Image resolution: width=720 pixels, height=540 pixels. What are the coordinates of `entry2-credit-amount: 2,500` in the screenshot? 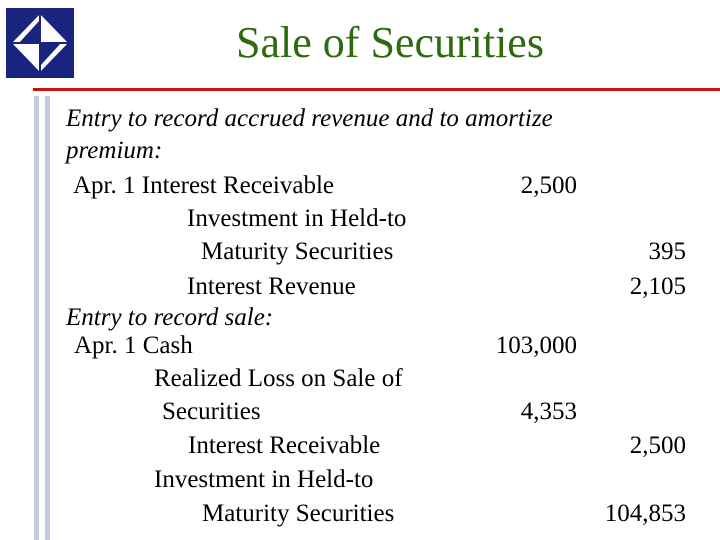 It's located at (657, 445).